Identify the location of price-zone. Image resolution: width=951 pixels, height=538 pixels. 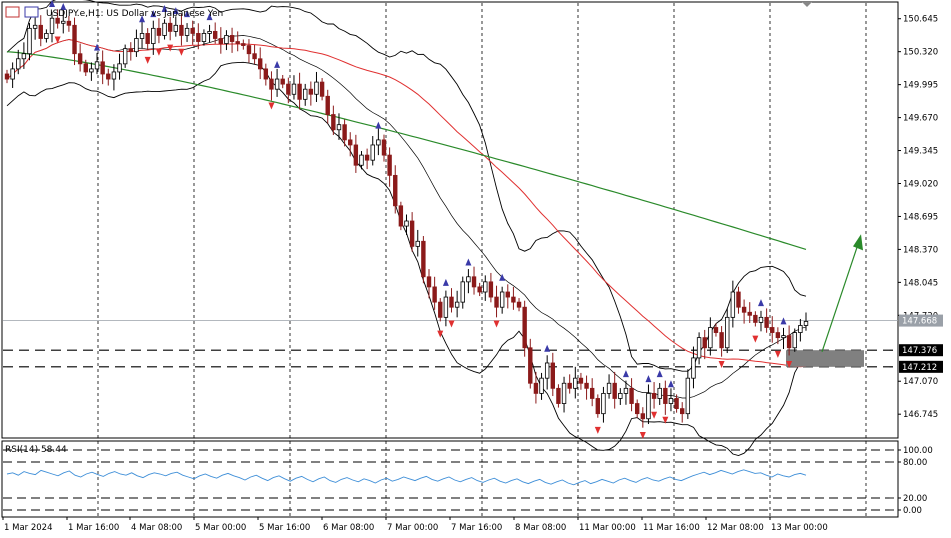
(825, 358).